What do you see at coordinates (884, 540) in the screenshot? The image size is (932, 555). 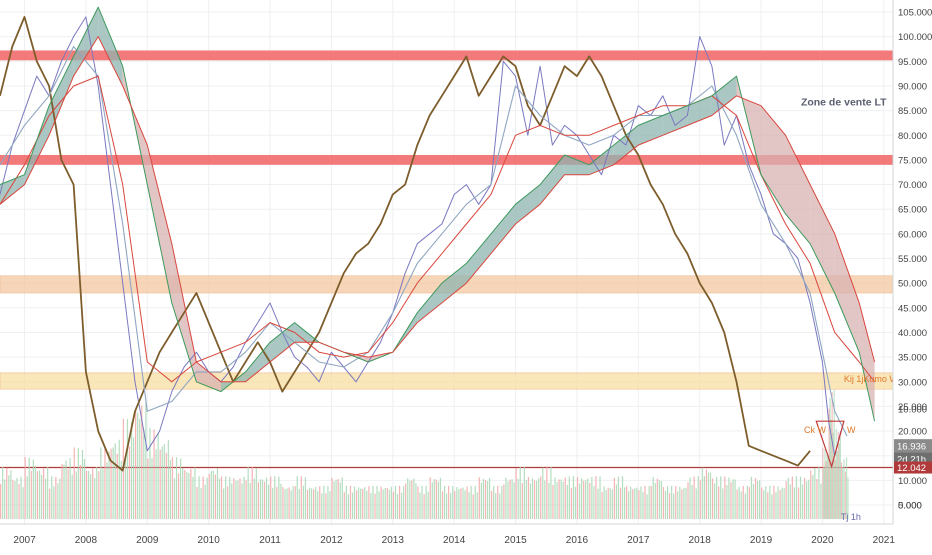 I see `time-tick-label: 2021` at bounding box center [884, 540].